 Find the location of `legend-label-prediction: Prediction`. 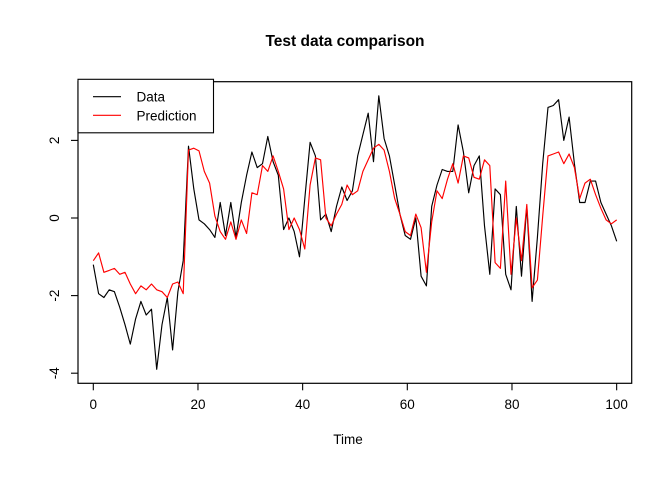

legend-label-prediction: Prediction is located at coordinates (167, 116).